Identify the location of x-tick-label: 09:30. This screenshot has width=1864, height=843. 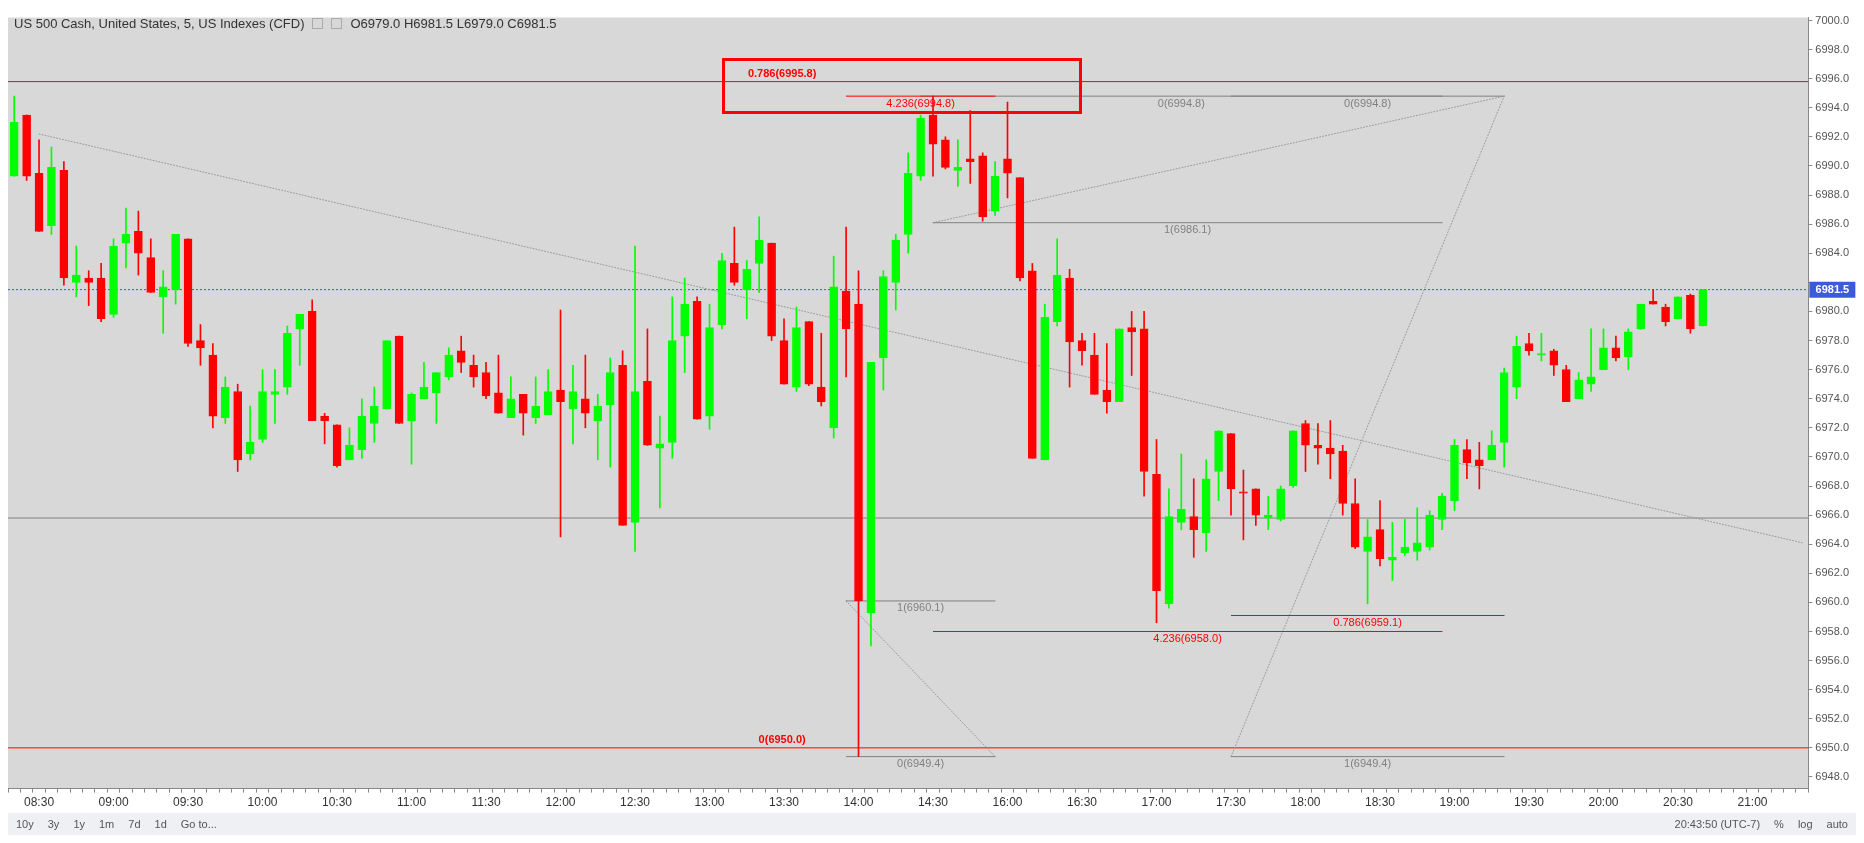
(188, 802).